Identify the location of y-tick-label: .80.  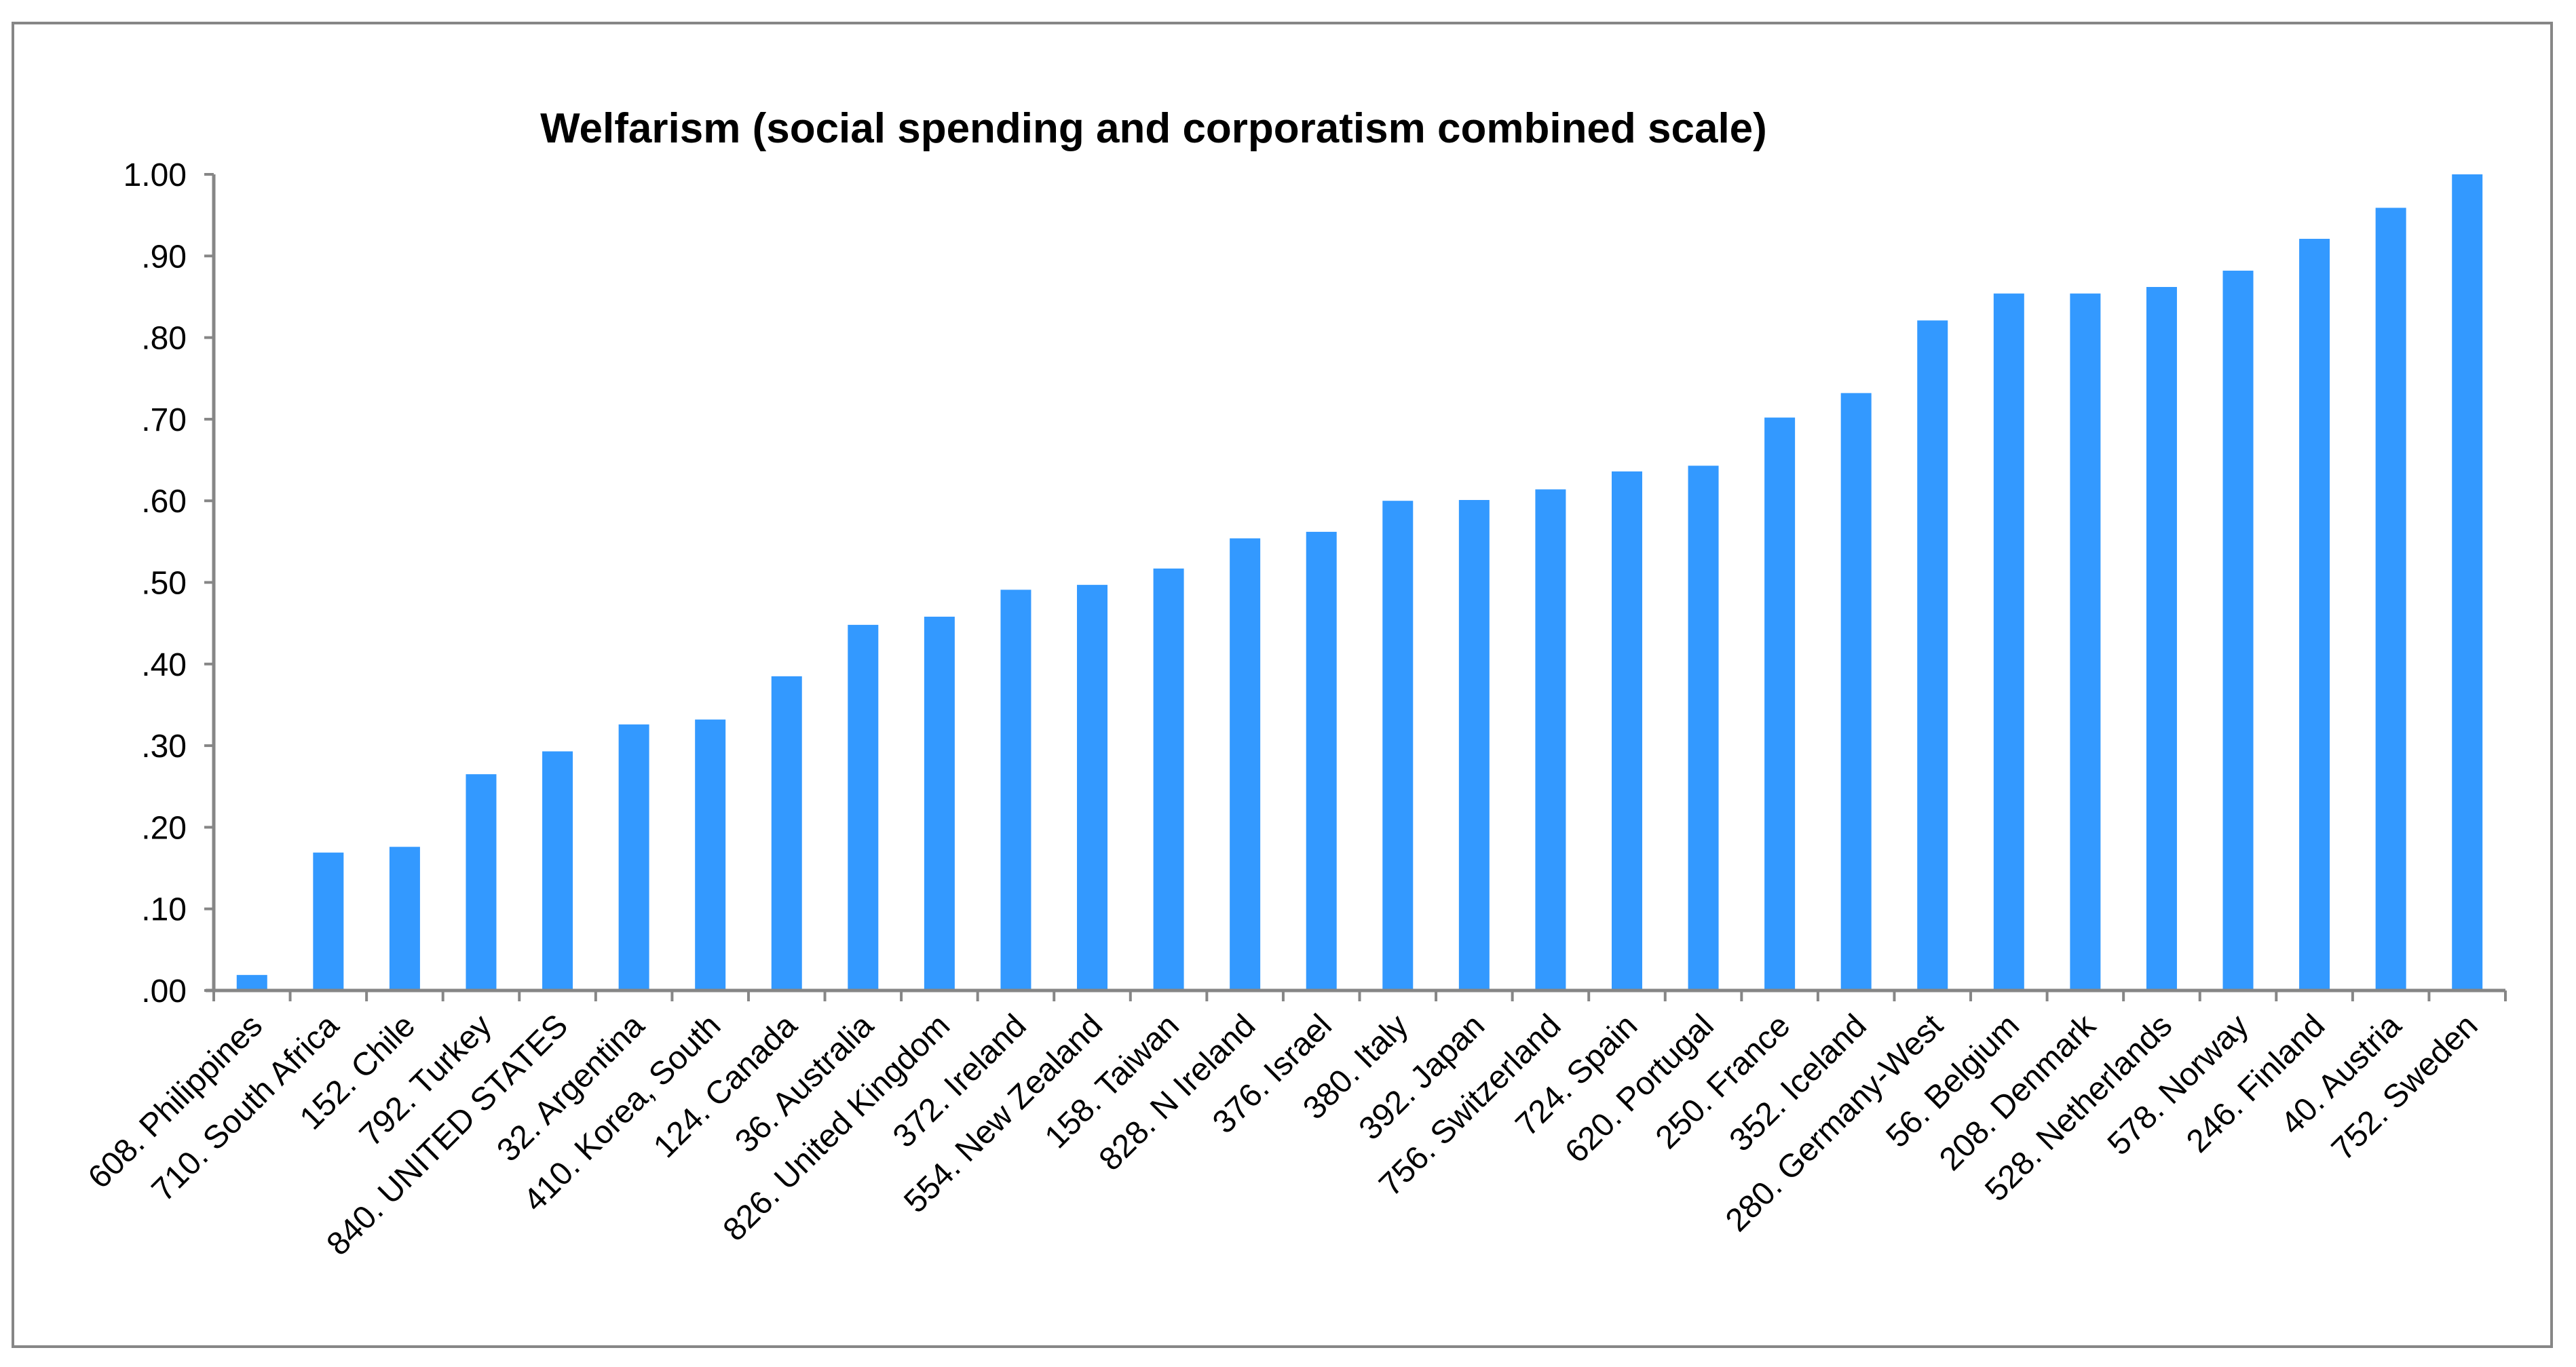
(164, 339).